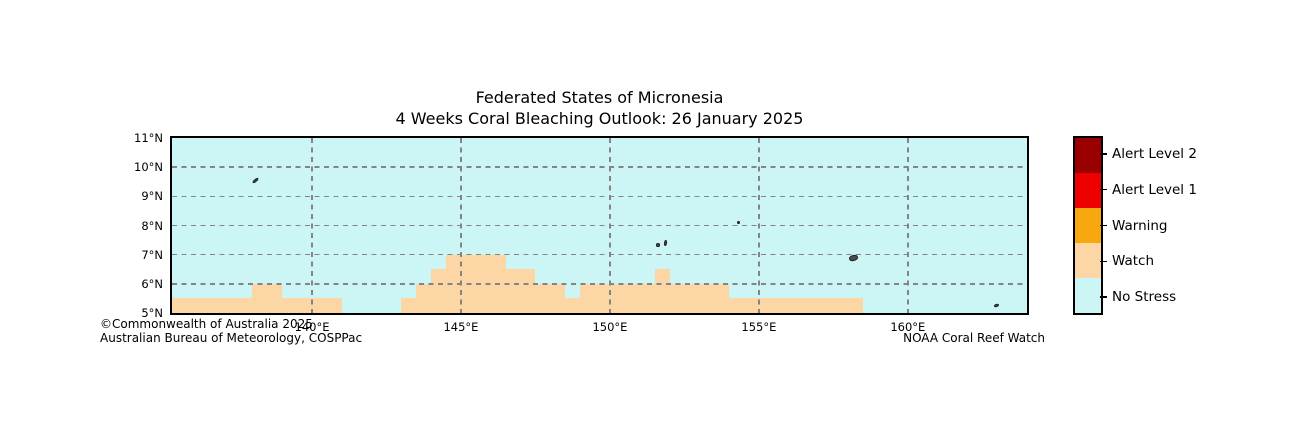  What do you see at coordinates (1154, 189) in the screenshot?
I see `legend-label: Alert Level 1` at bounding box center [1154, 189].